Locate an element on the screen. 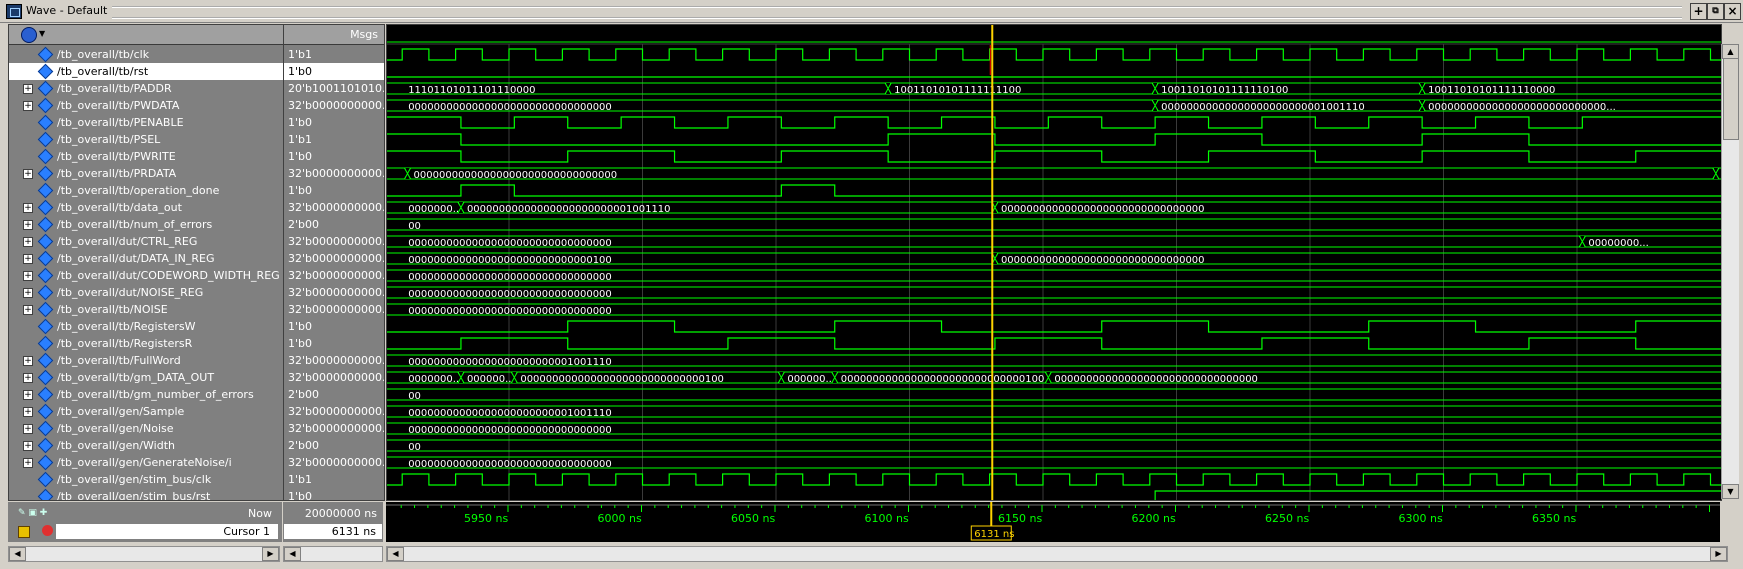 Image resolution: width=1743 pixels, height=569 pixels. scroll-right-icon: ▶ is located at coordinates (270, 554).